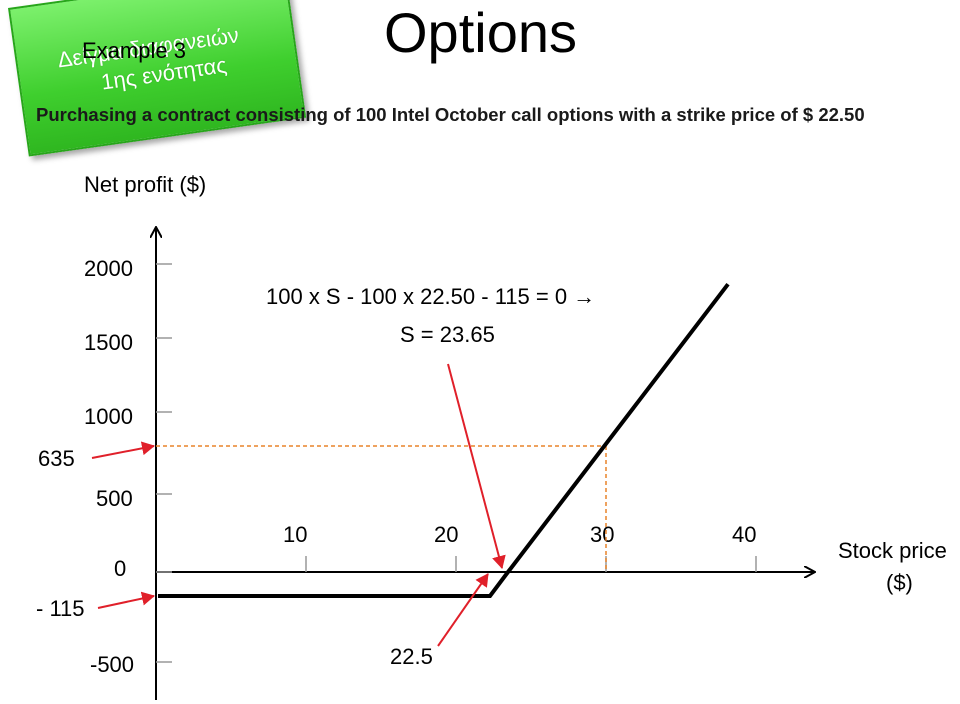  Describe the element at coordinates (892, 550) in the screenshot. I see `x-axis-label-line1: Stock price` at that location.